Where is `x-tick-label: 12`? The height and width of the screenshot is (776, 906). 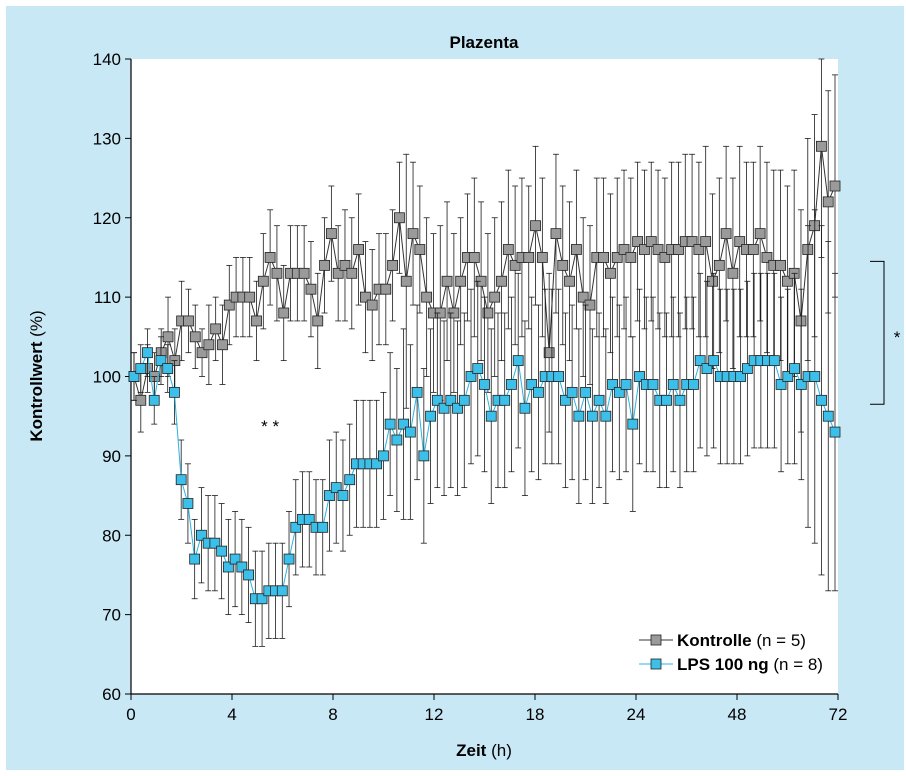 x-tick-label: 12 is located at coordinates (434, 714).